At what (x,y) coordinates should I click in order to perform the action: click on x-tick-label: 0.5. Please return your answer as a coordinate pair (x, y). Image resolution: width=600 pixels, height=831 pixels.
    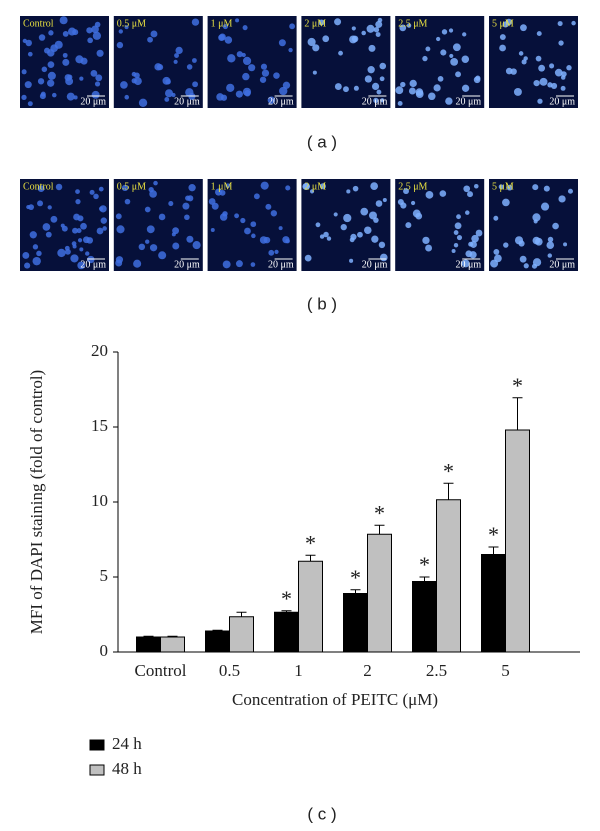
    Looking at the image, I should click on (229, 670).